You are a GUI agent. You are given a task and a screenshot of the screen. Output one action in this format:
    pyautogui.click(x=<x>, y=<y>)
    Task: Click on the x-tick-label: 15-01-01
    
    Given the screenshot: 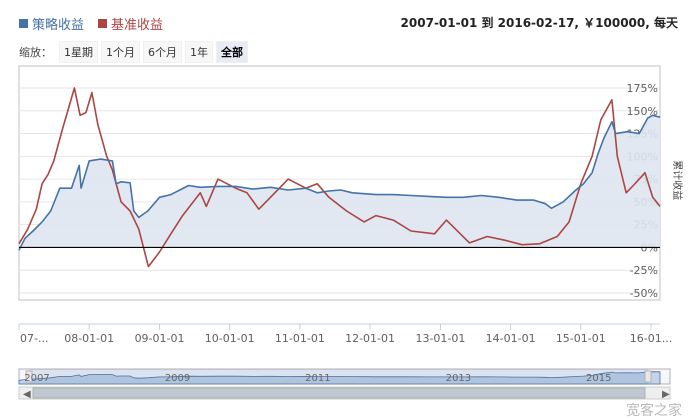 What is the action you would take?
    pyautogui.click(x=581, y=338)
    